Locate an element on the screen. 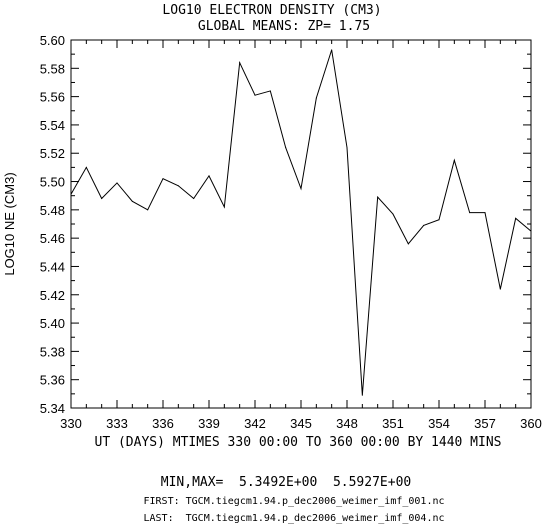 The image size is (545, 526). x-tick-label: 339 is located at coordinates (209, 423).